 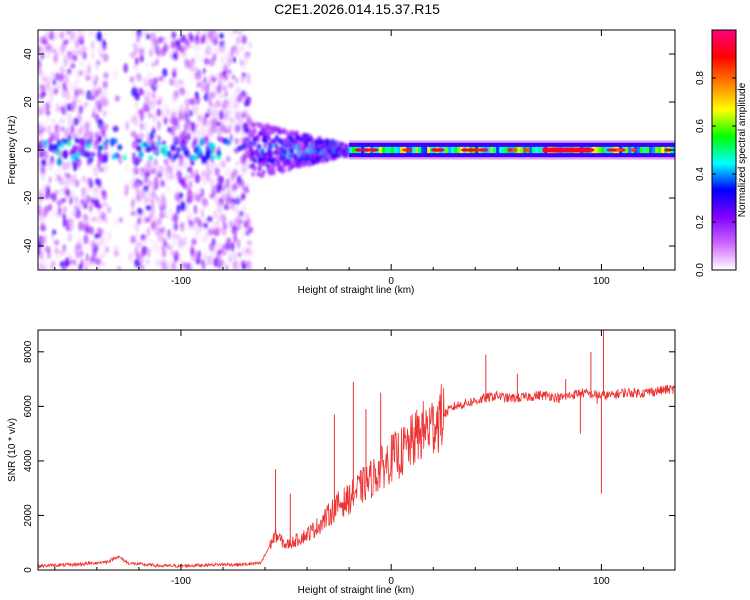 What do you see at coordinates (526, 150) in the screenshot?
I see `spectrogram-hotspot` at bounding box center [526, 150].